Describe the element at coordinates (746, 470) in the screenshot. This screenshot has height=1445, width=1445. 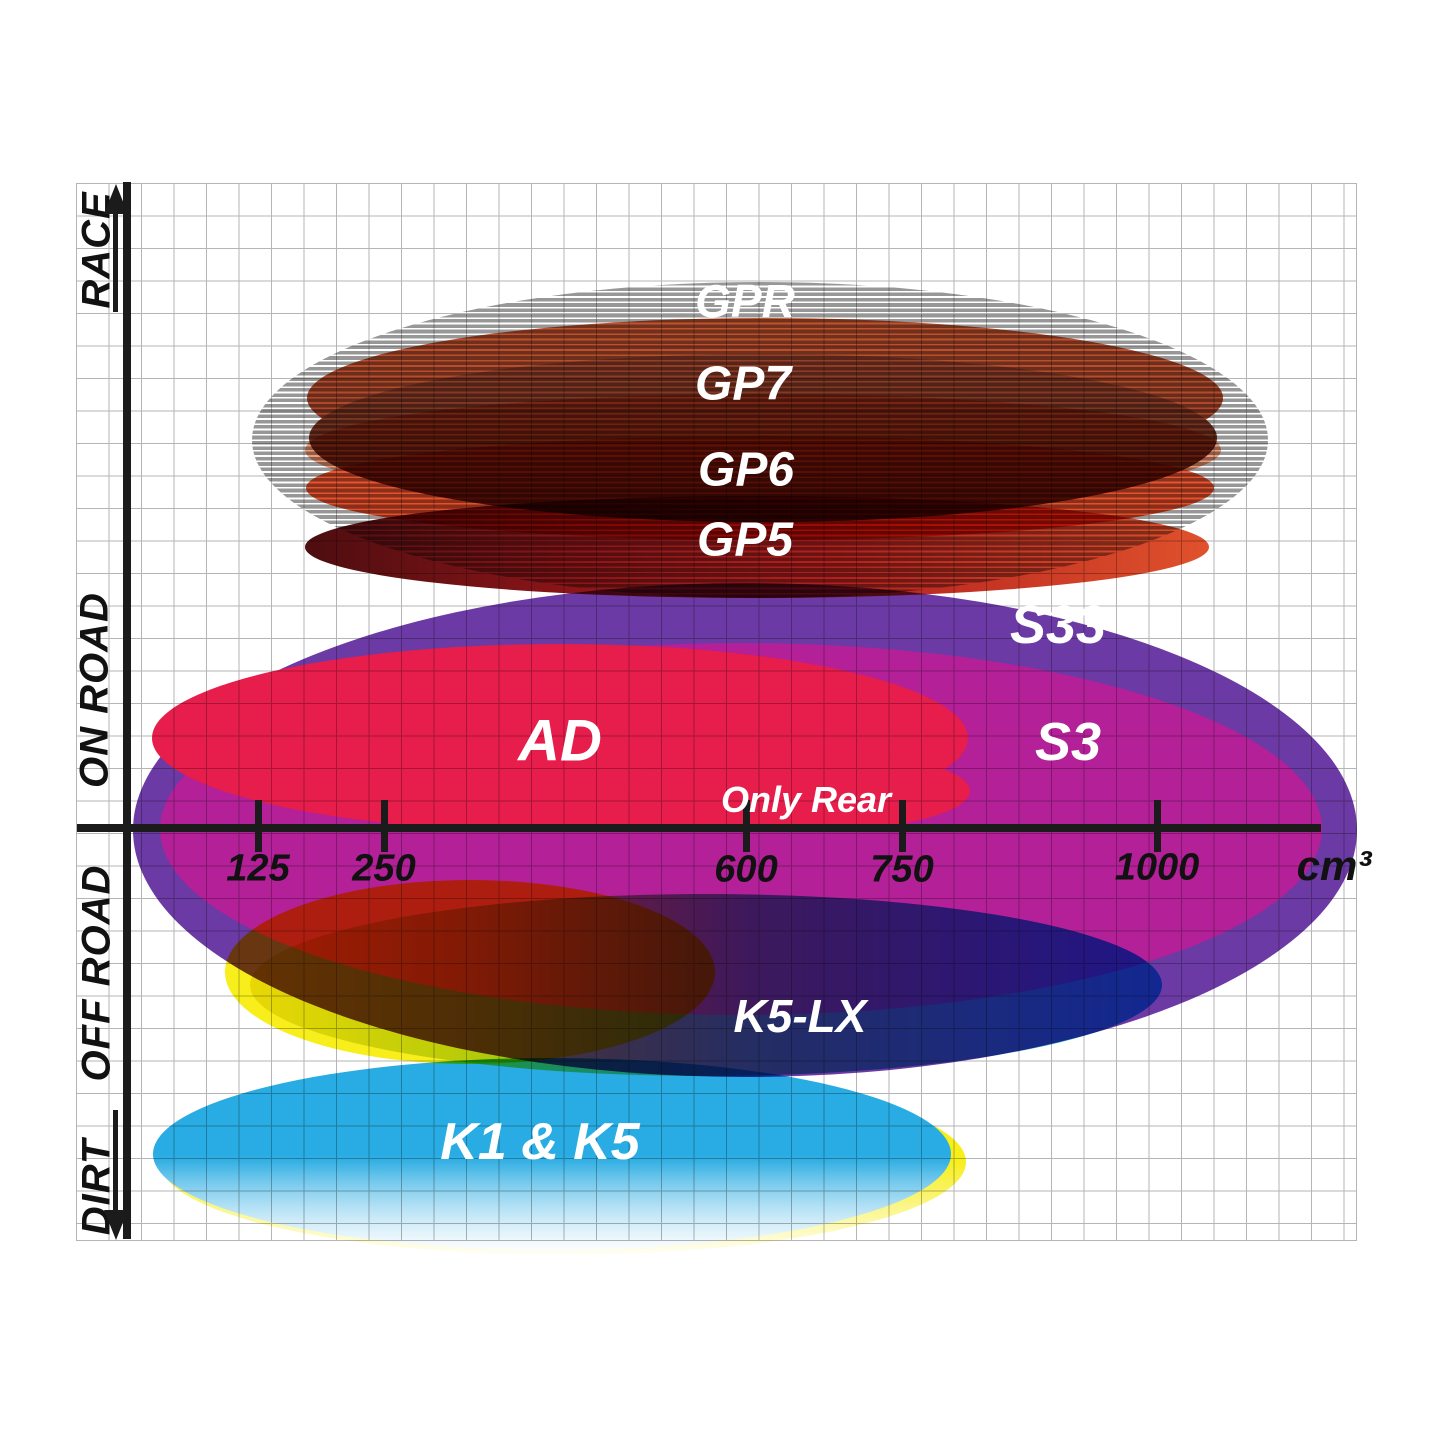
I see `gp6-label: GP6` at that location.